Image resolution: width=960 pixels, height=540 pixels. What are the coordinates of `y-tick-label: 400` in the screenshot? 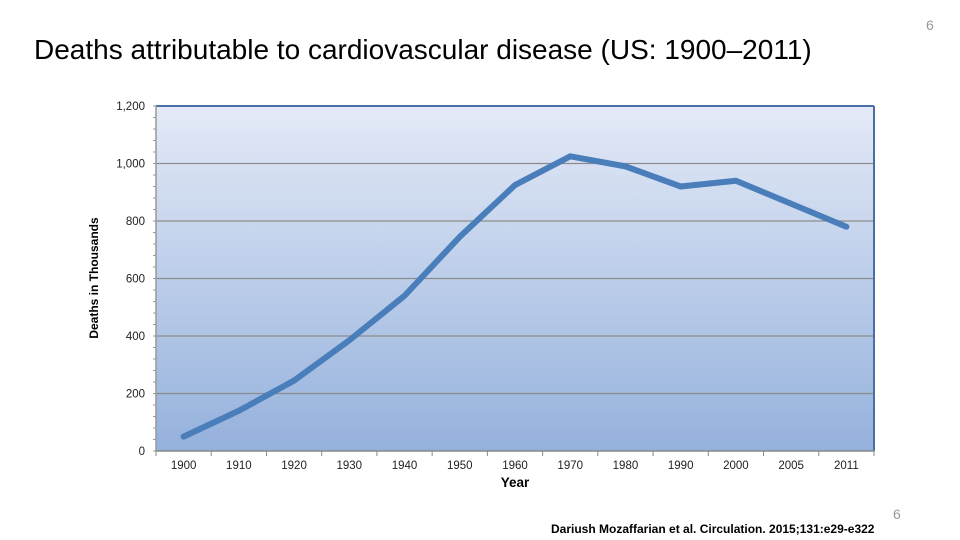 It's located at (135, 337).